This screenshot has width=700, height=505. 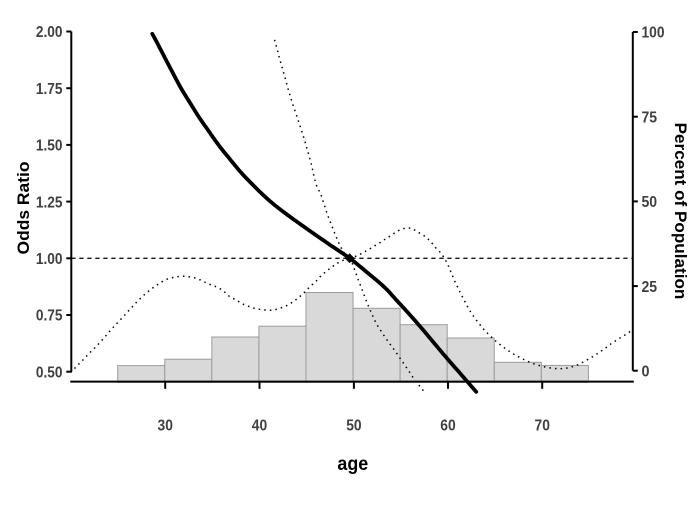 I want to click on svg-text: 100, so click(x=653, y=33).